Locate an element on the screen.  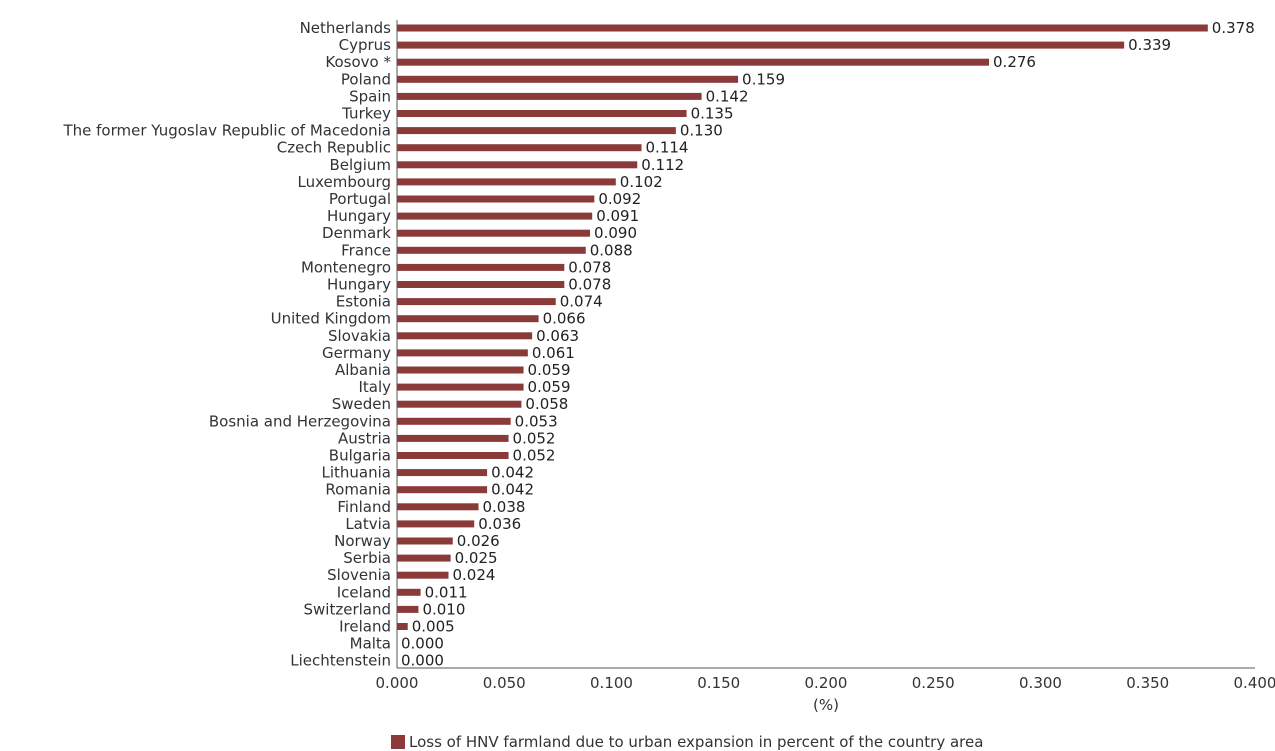
value-label: 0.091 is located at coordinates (617, 216).